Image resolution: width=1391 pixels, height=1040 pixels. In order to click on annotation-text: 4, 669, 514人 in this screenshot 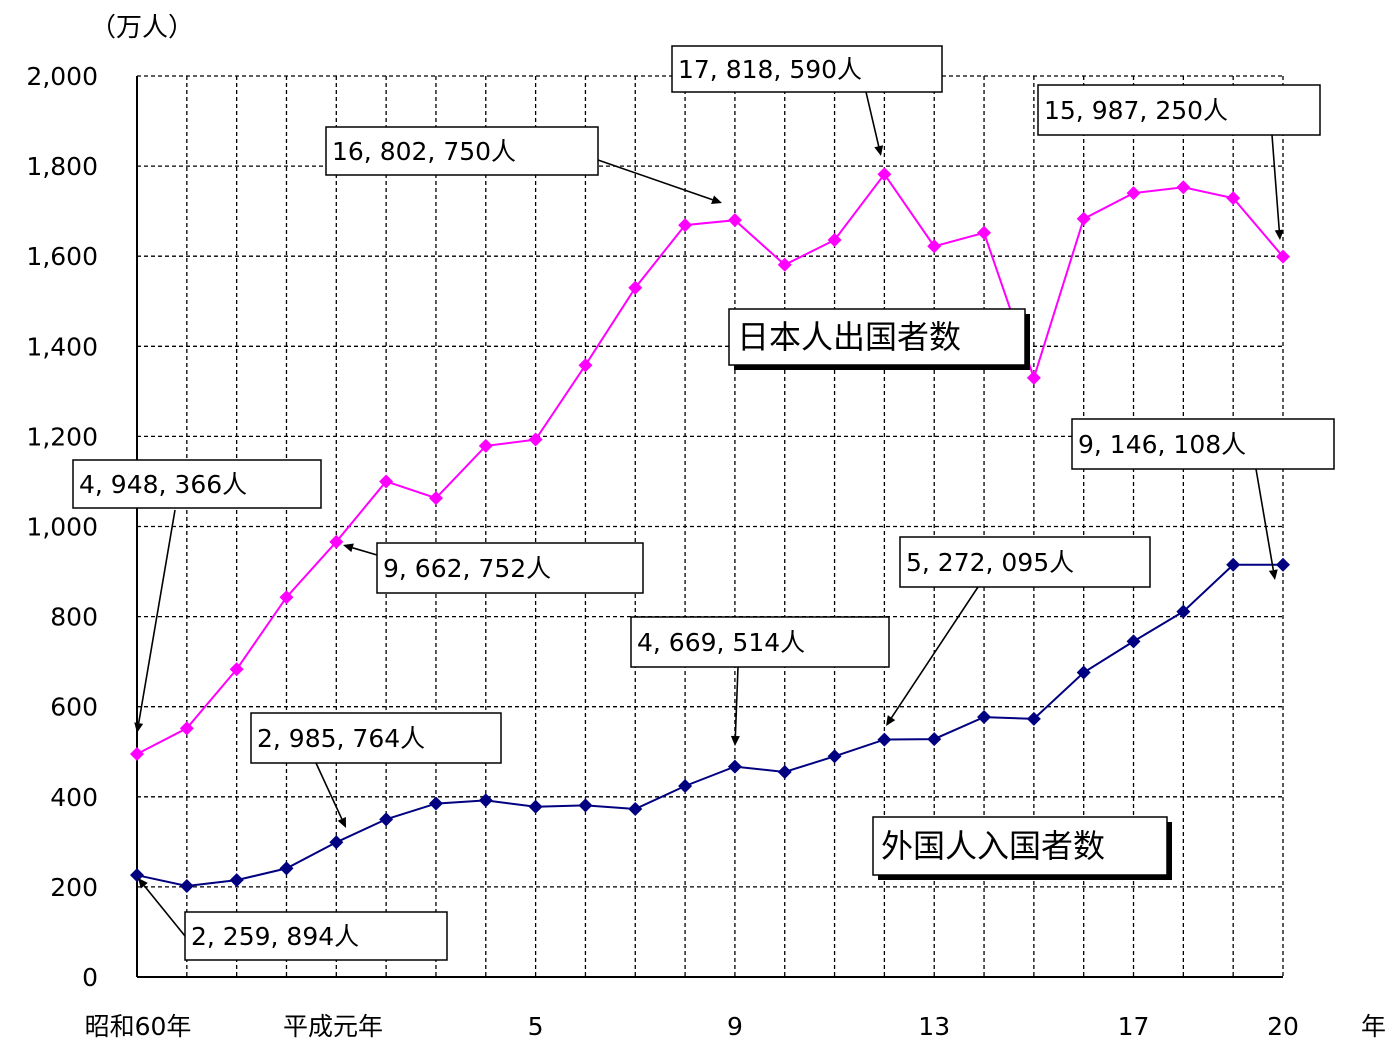, I will do `click(721, 642)`.